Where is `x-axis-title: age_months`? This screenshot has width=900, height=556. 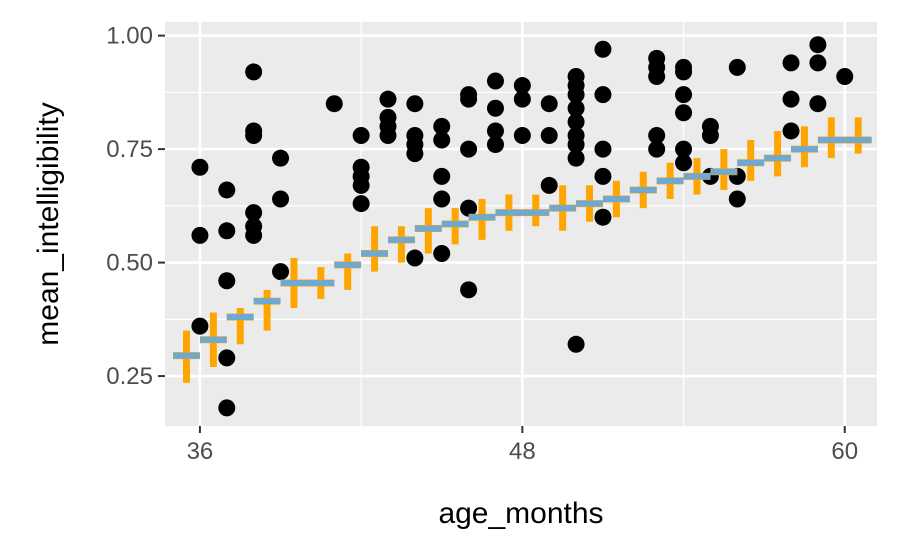
x-axis-title: age_months is located at coordinates (520, 513).